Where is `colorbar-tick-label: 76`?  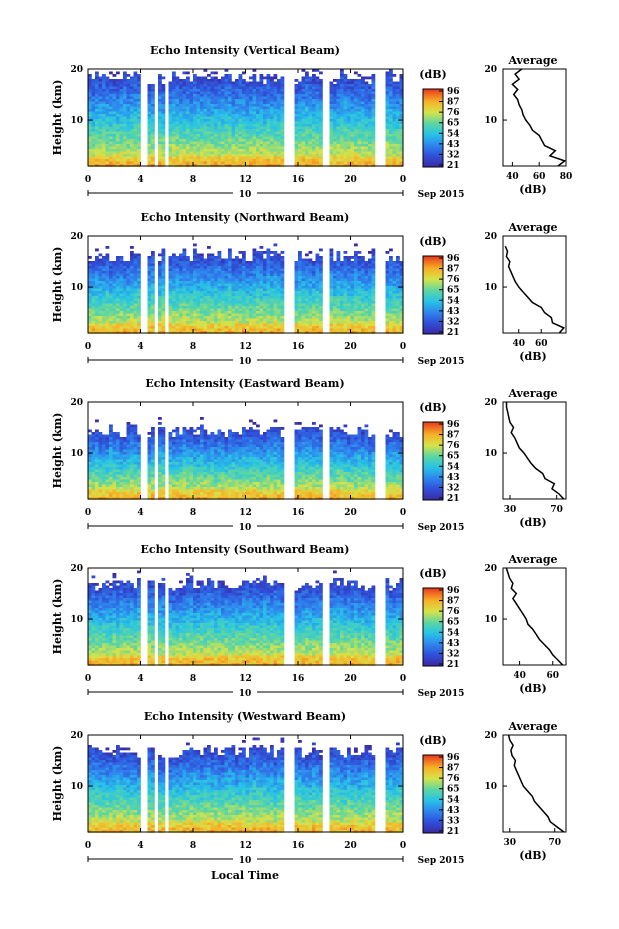
colorbar-tick-label: 76 is located at coordinates (453, 612).